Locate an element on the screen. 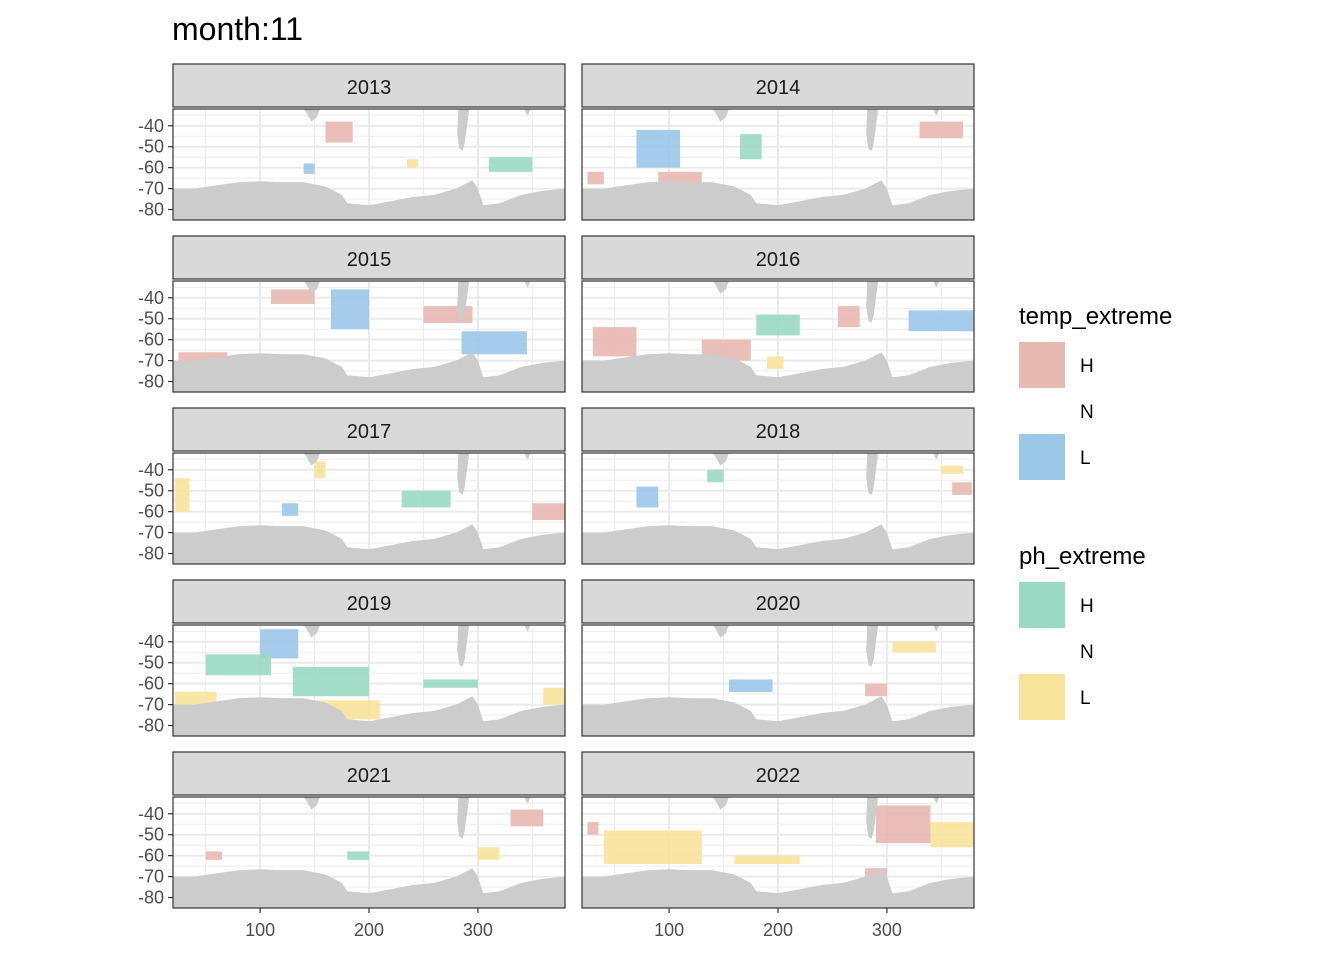 This screenshot has height=960, width=1344. facet-panel: 2017 -40-50-60-70-80 is located at coordinates (352, 486).